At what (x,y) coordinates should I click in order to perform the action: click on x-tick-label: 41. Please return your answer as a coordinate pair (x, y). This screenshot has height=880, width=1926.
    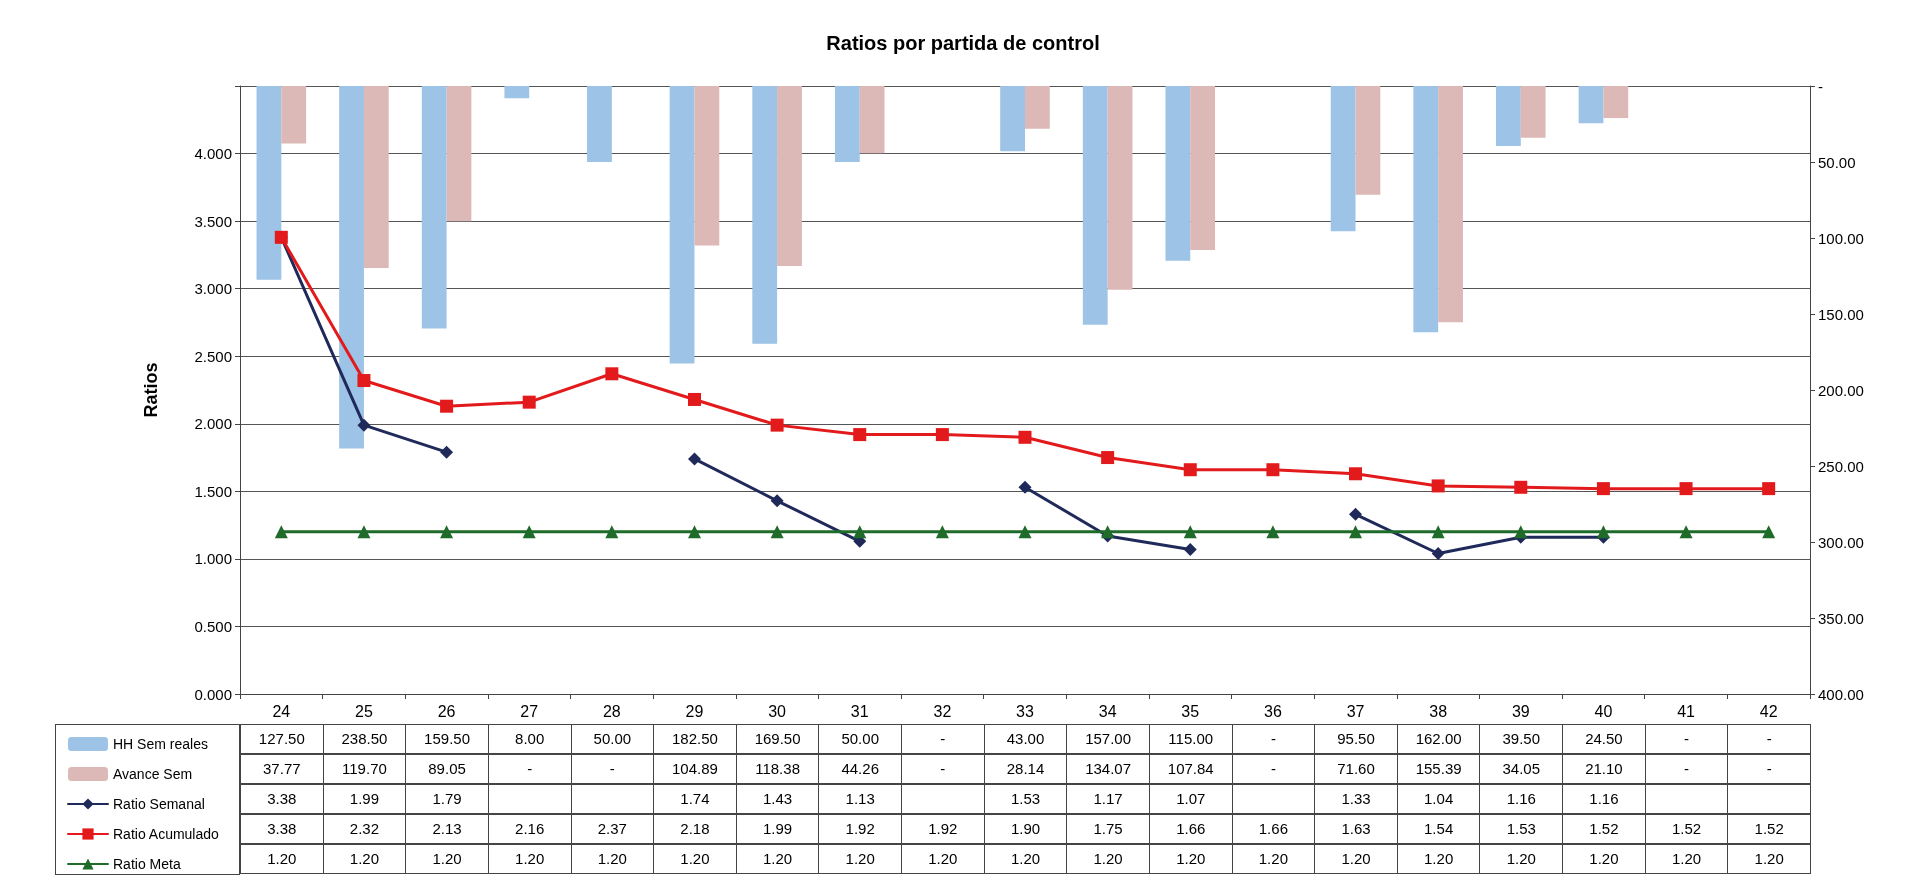
    Looking at the image, I should click on (1686, 711).